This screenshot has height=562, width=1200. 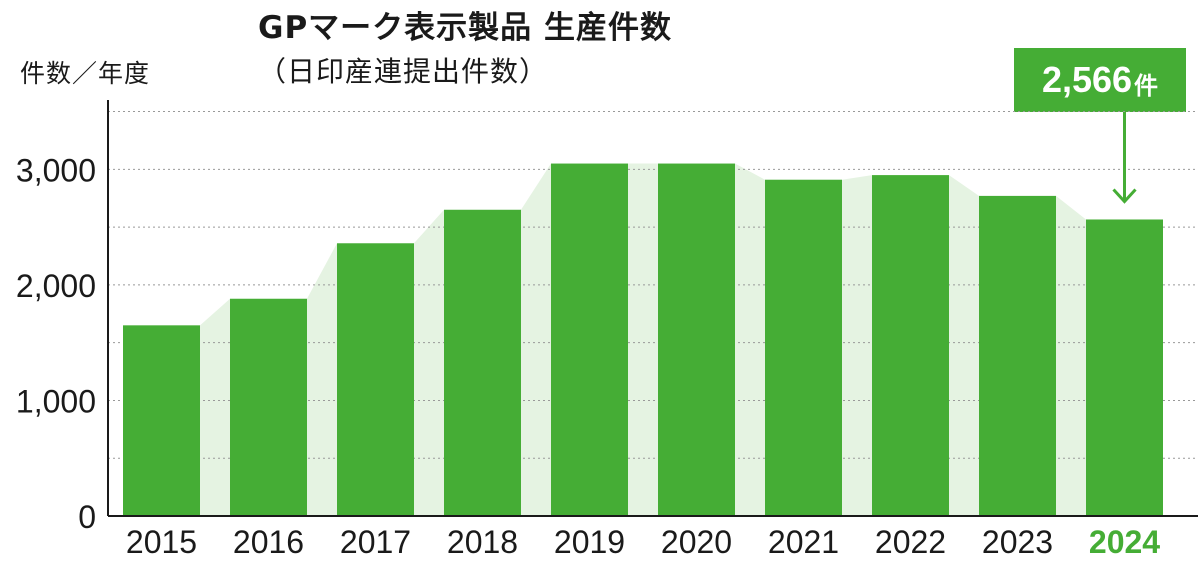 What do you see at coordinates (910, 345) in the screenshot?
I see `bar-2022` at bounding box center [910, 345].